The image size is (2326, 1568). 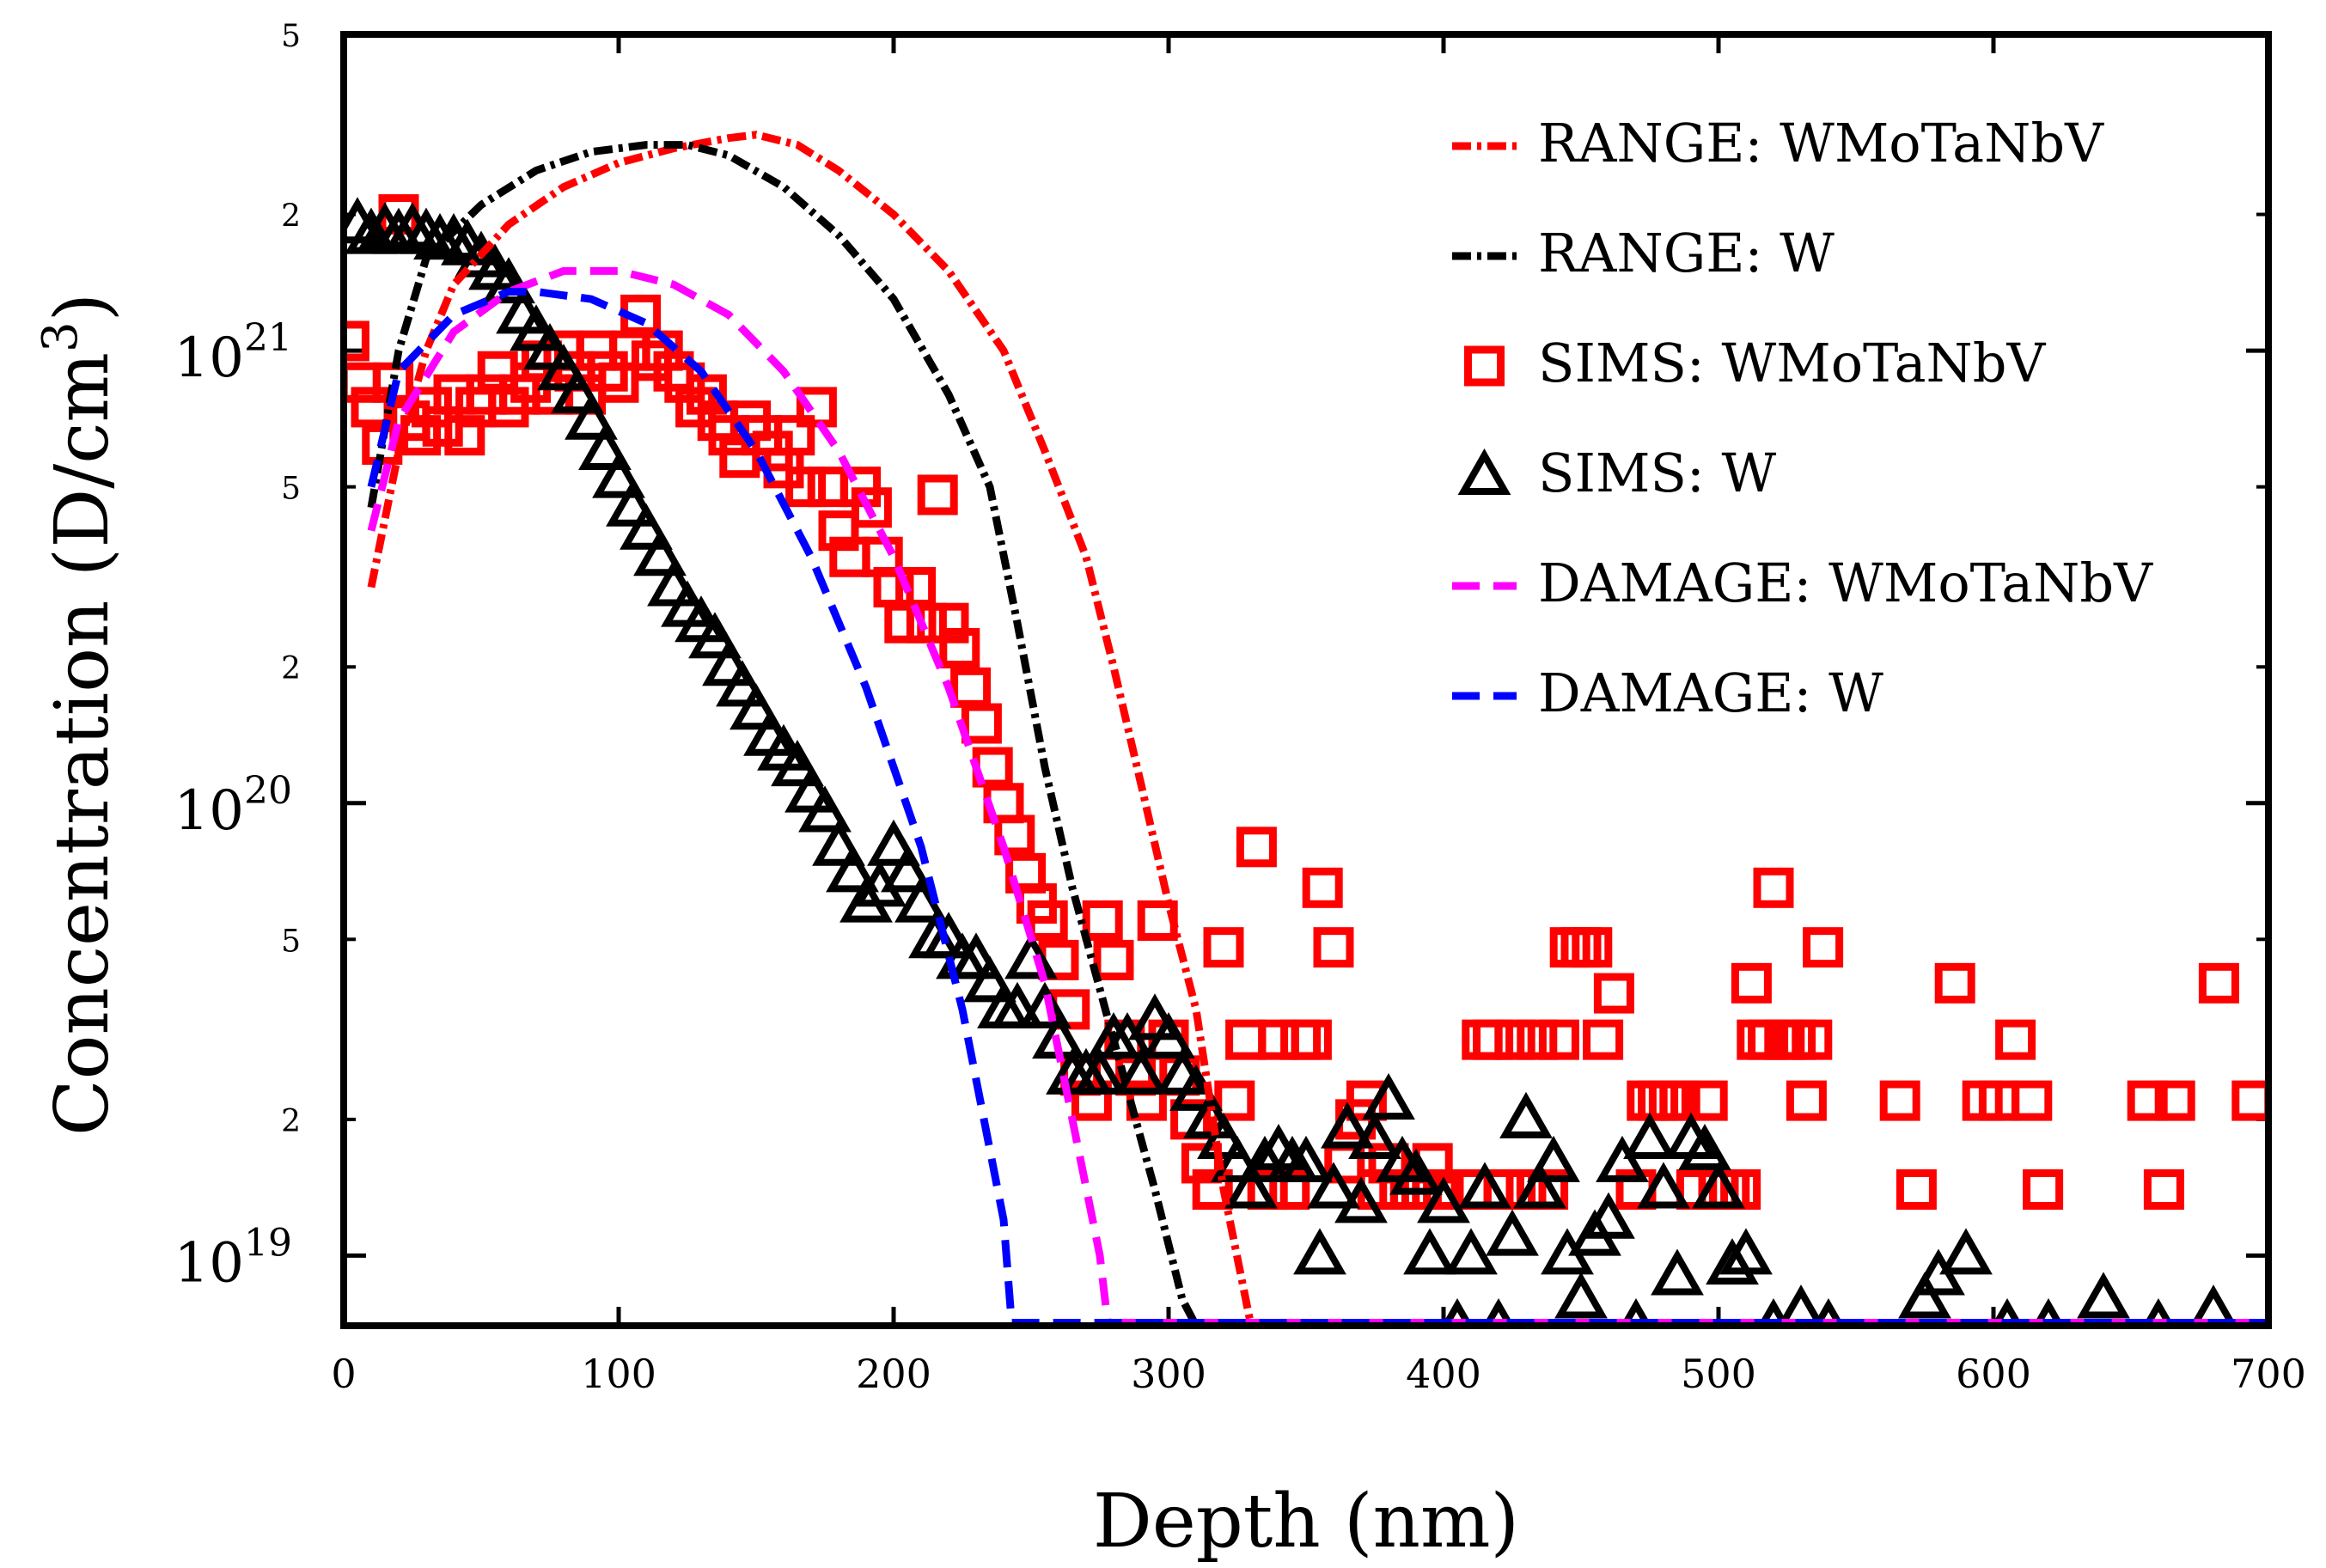 I want to click on legend-item: RANGE: WMoTaNbV, so click(x=1778, y=143).